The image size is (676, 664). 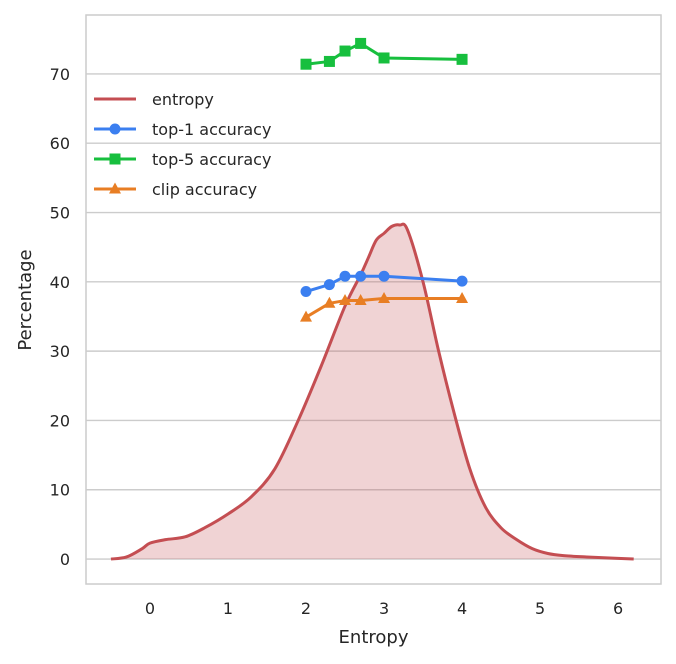 What do you see at coordinates (60, 420) in the screenshot?
I see `y-tick-label: 20` at bounding box center [60, 420].